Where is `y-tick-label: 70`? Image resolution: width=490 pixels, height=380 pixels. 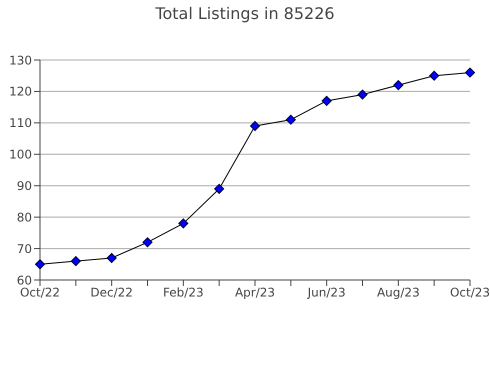
y-tick-label: 70 is located at coordinates (24, 249).